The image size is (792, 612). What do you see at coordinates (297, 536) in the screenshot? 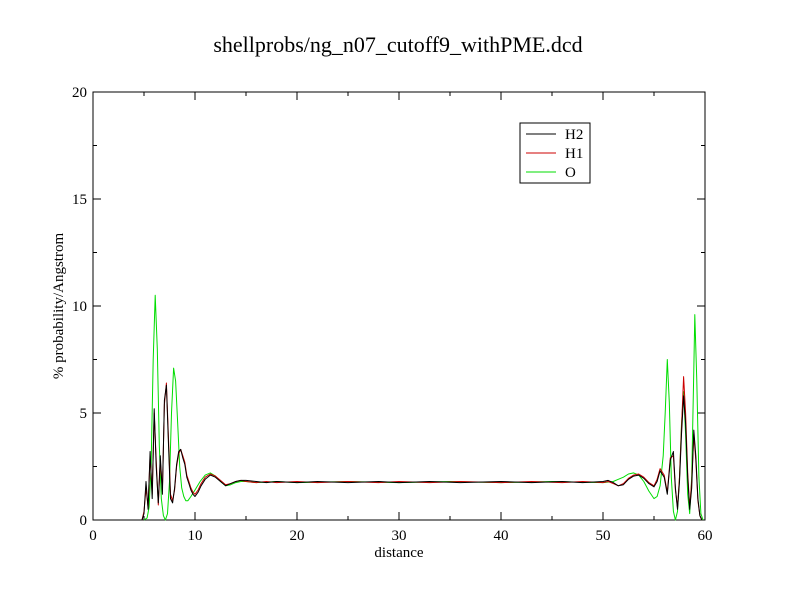
I see `x-tick-label: 20` at bounding box center [297, 536].